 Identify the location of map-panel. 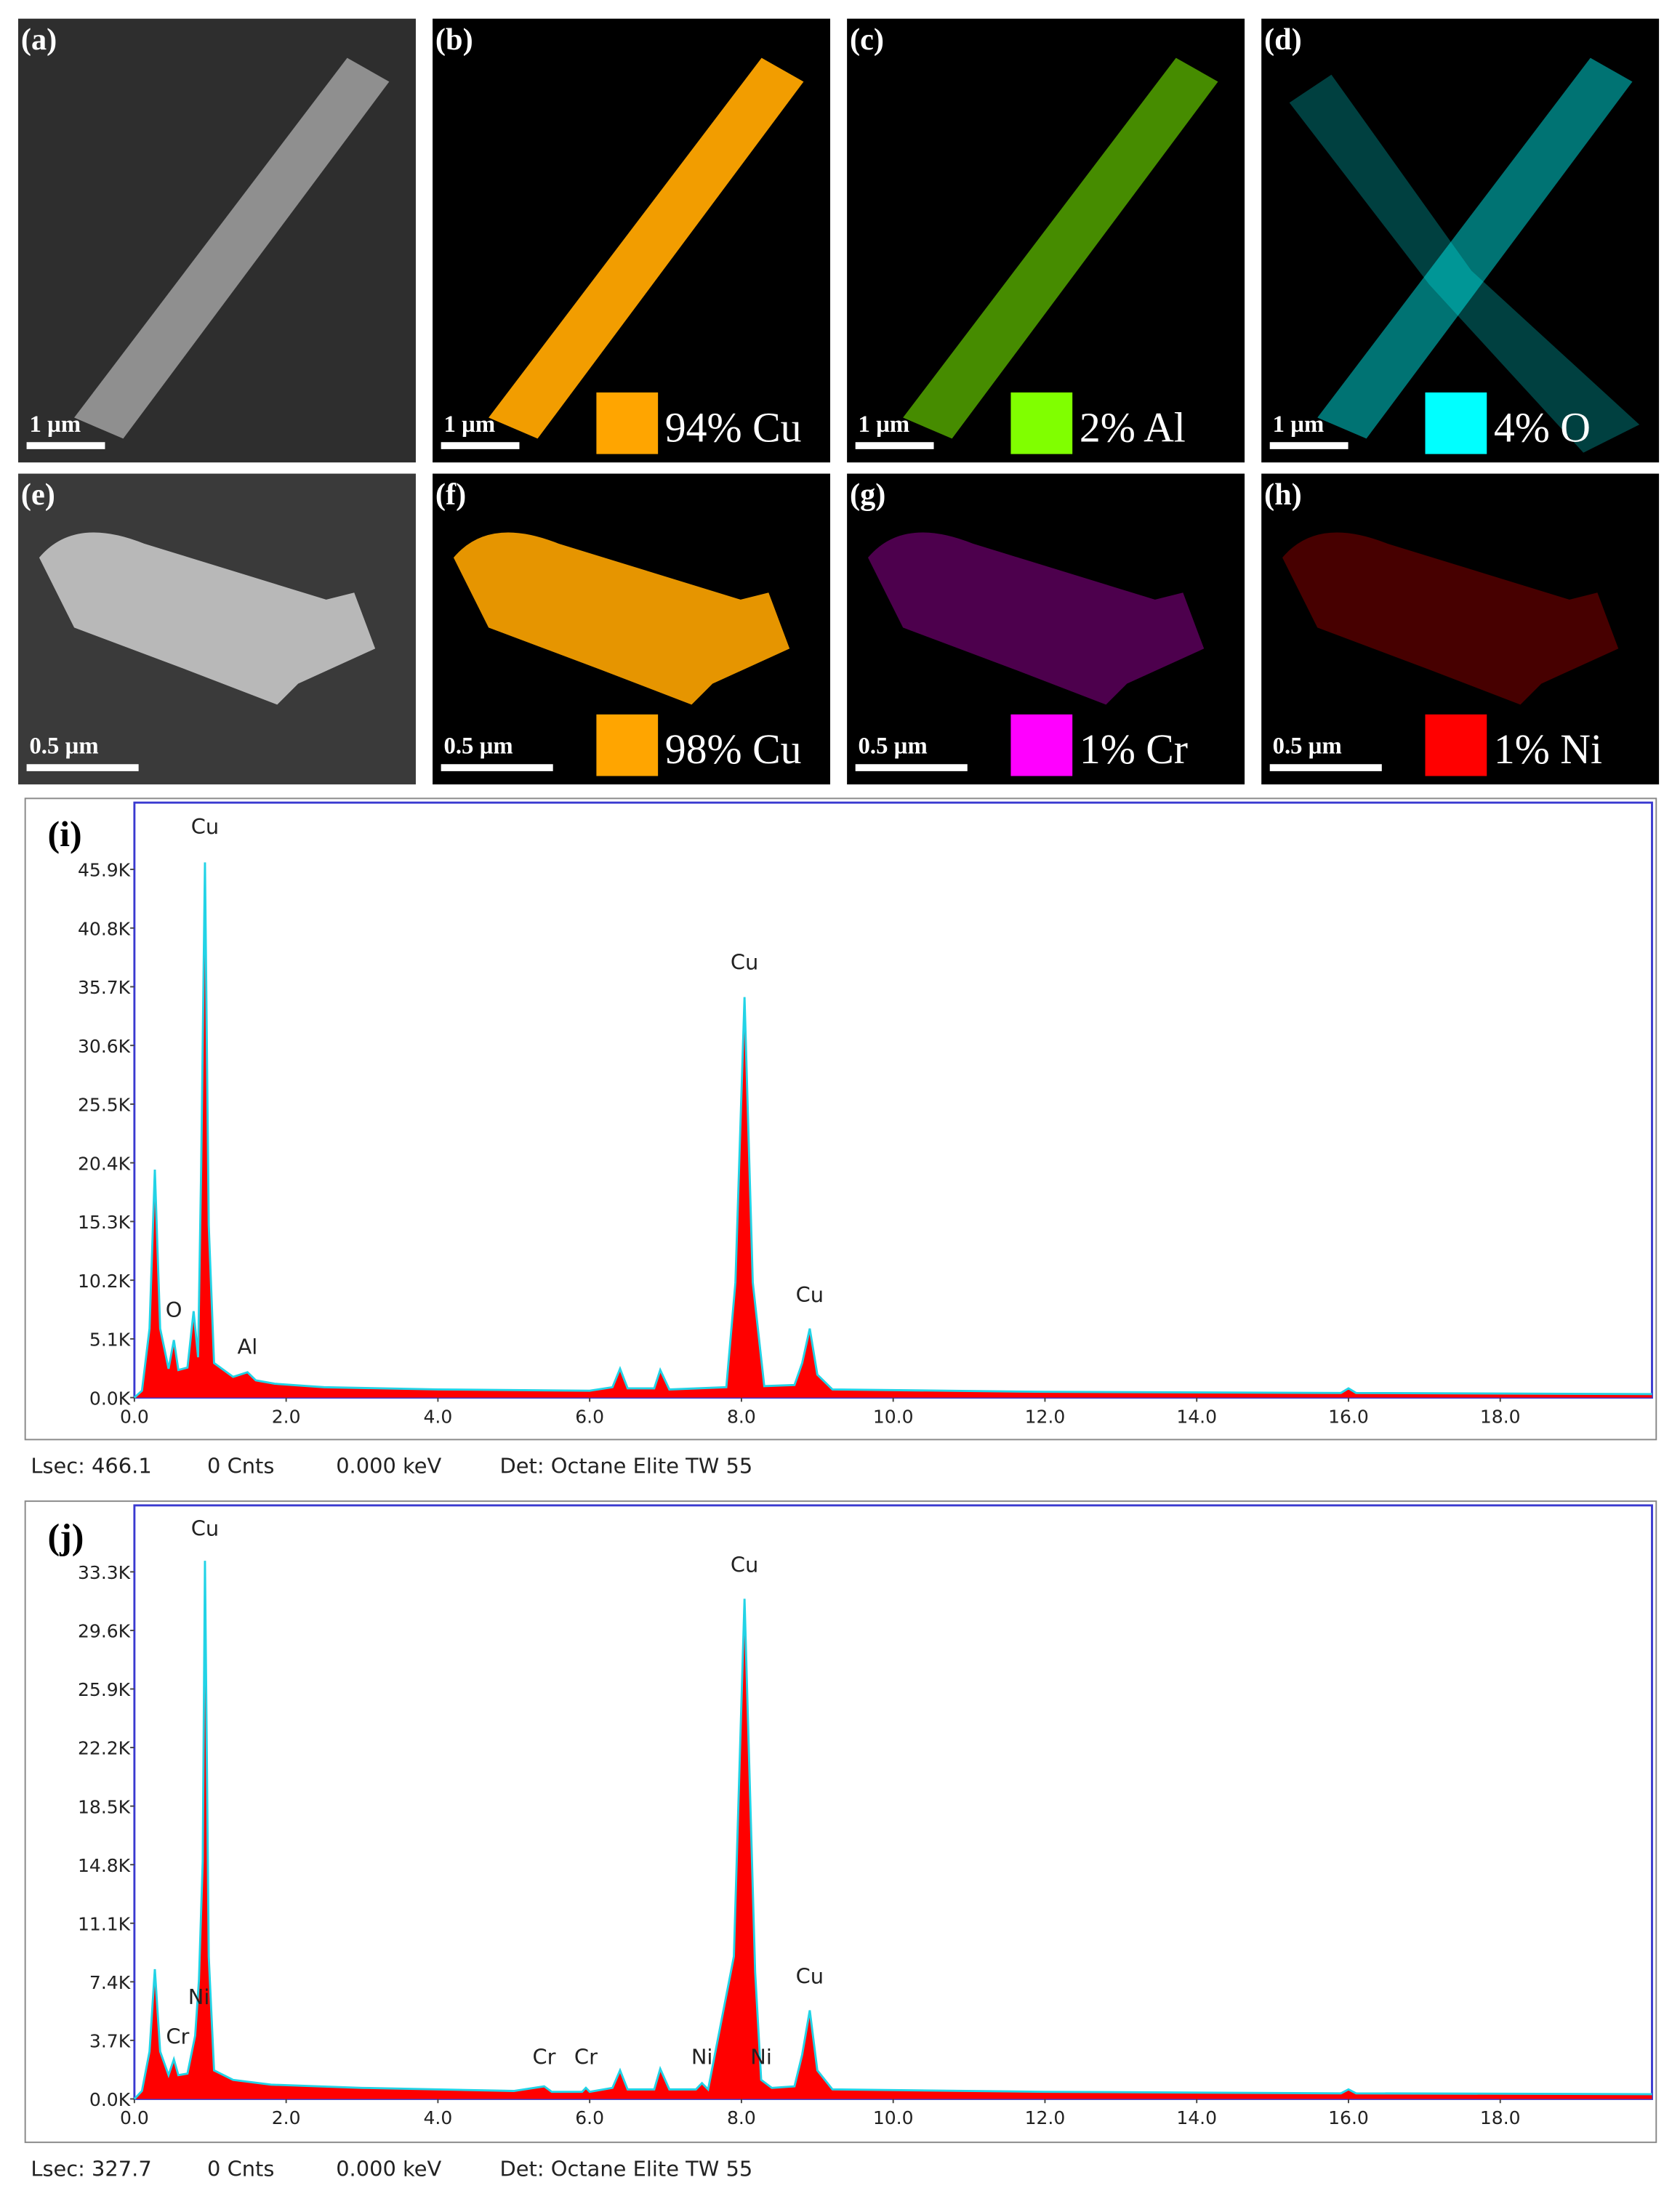
(1460, 240).